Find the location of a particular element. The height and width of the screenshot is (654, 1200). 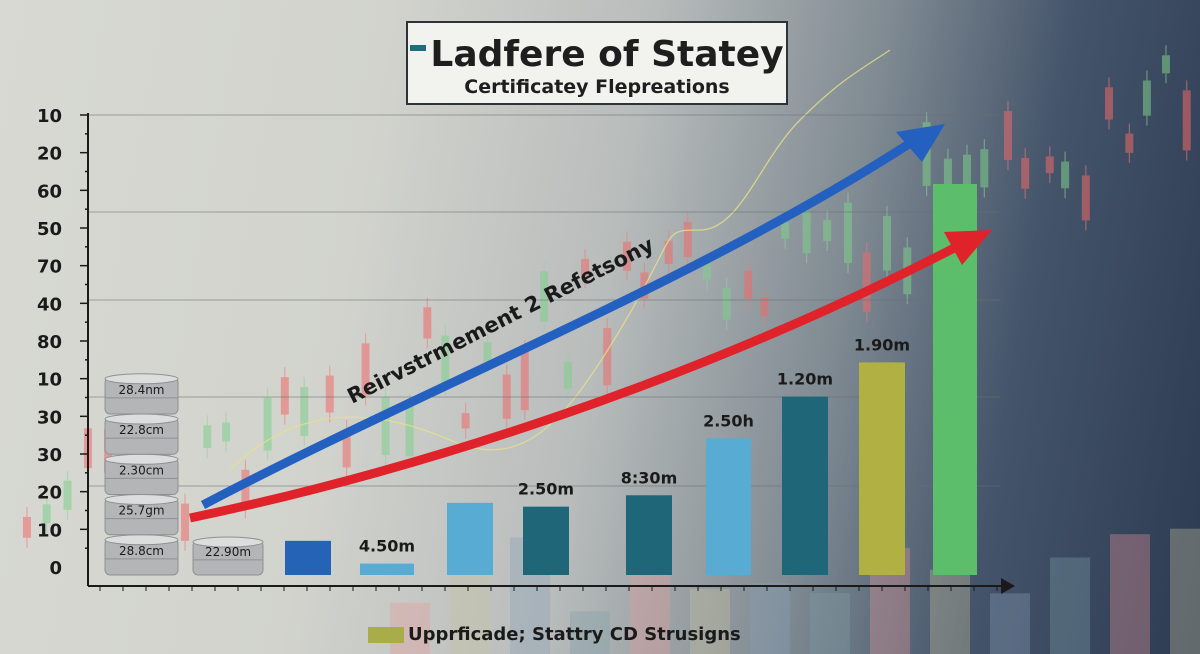

bar-data-label: 1.20m is located at coordinates (805, 379).